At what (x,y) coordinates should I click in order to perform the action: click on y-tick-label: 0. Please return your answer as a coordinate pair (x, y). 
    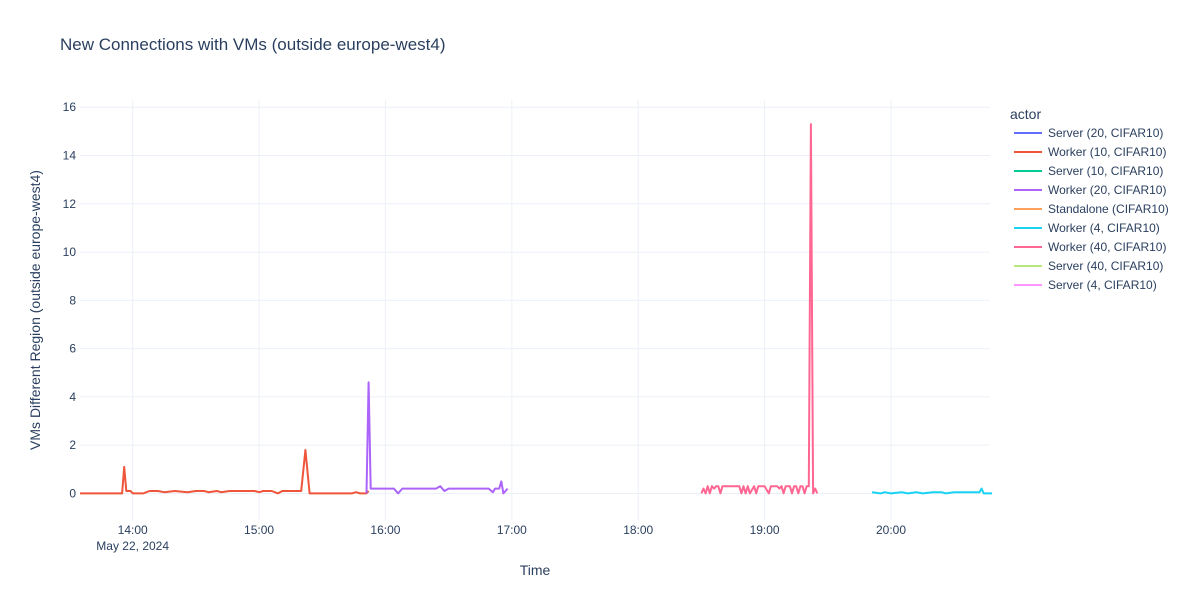
    Looking at the image, I should click on (72, 493).